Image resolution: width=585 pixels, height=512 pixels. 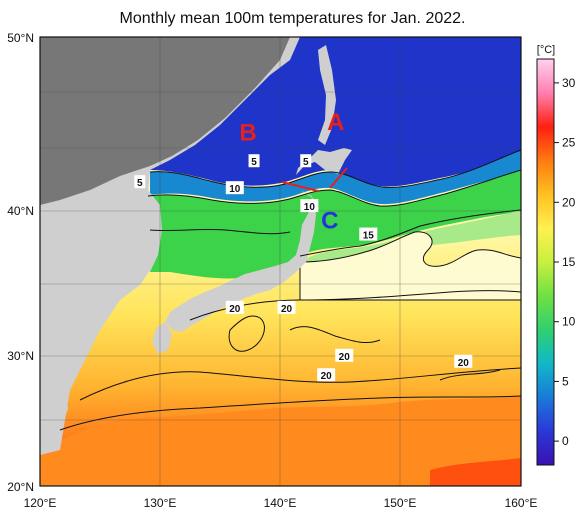 What do you see at coordinates (20, 356) in the screenshot?
I see `lat-tick-label: 30°N` at bounding box center [20, 356].